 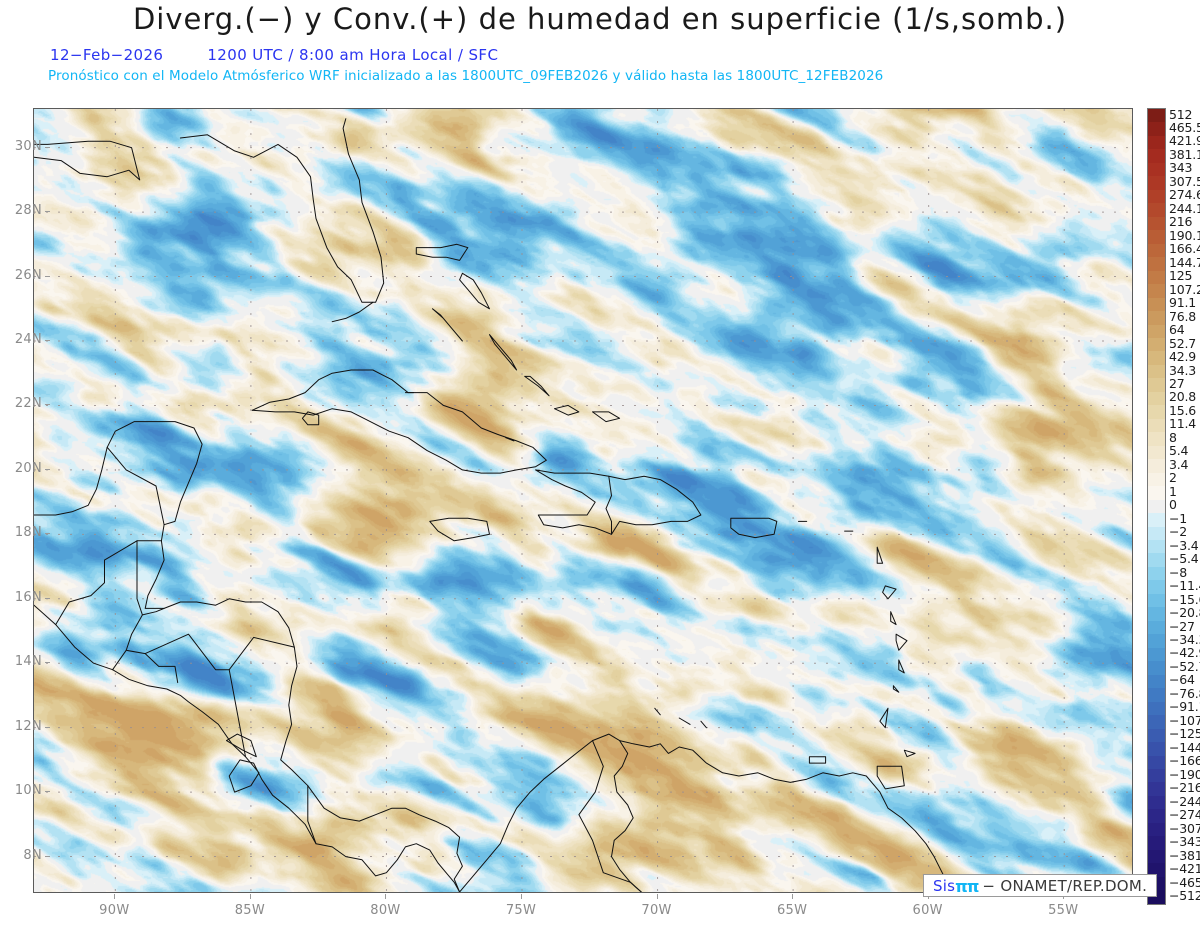 What do you see at coordinates (1183, 357) in the screenshot?
I see `colorbar-tick-label: 42.9` at bounding box center [1183, 357].